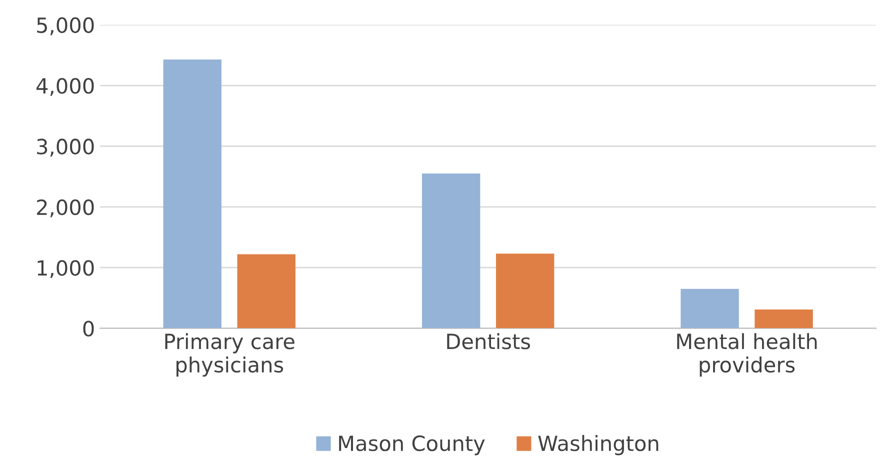 The width and height of the screenshot is (885, 469). Describe the element at coordinates (229, 355) in the screenshot. I see `x-tick-label: Primary care physicians` at that location.